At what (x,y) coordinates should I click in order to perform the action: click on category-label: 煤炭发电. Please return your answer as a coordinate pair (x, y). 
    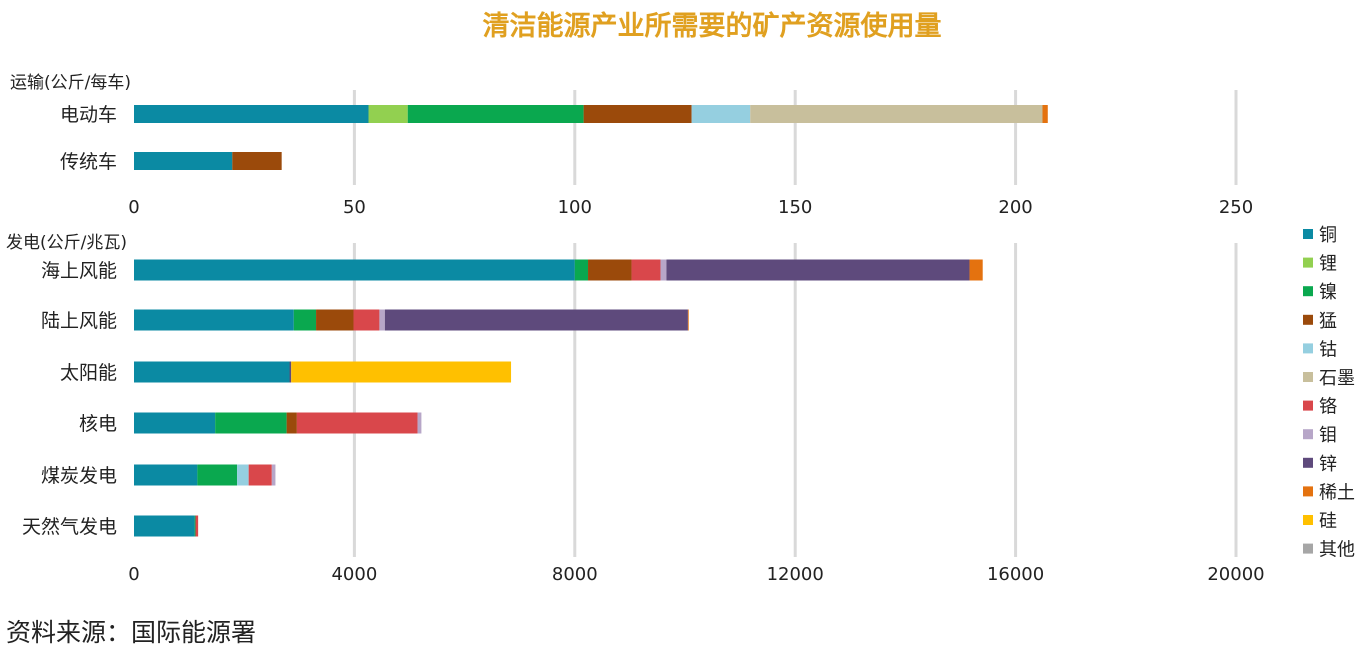
    Looking at the image, I should click on (79, 476).